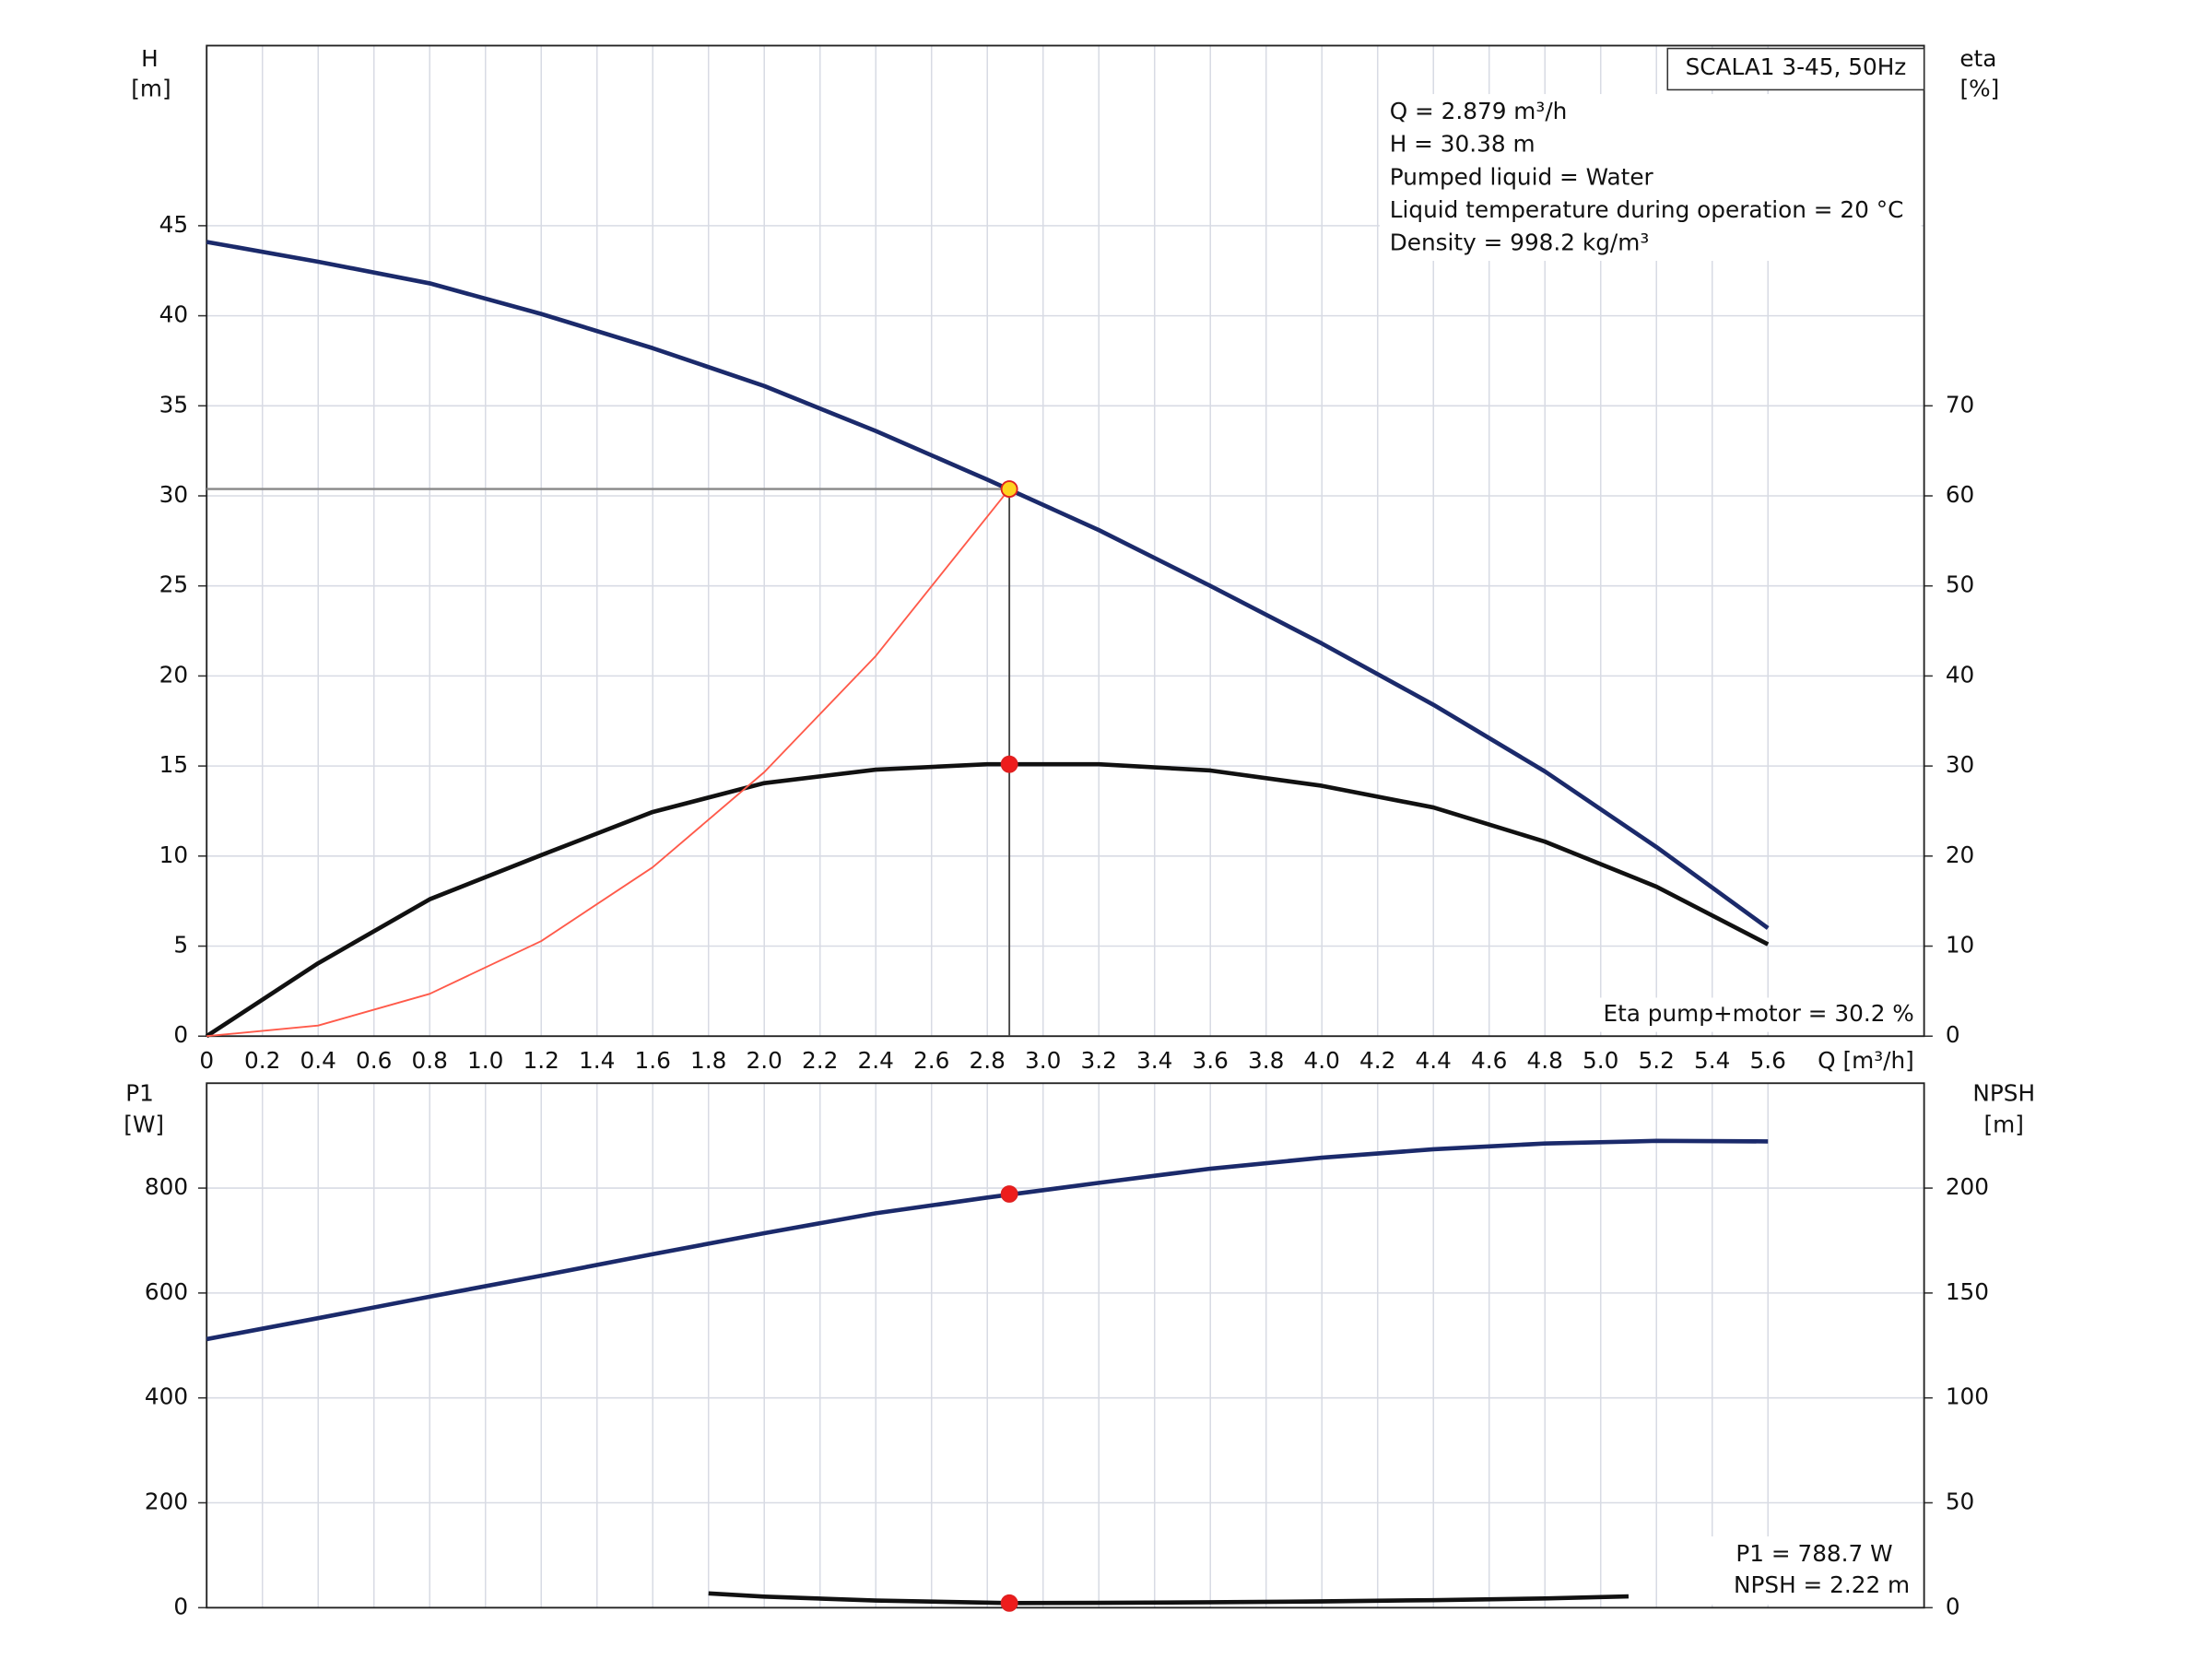 Image resolution: width=2212 pixels, height=1659 pixels. Describe the element at coordinates (206, 1060) in the screenshot. I see `x-tick-label: 0` at that location.